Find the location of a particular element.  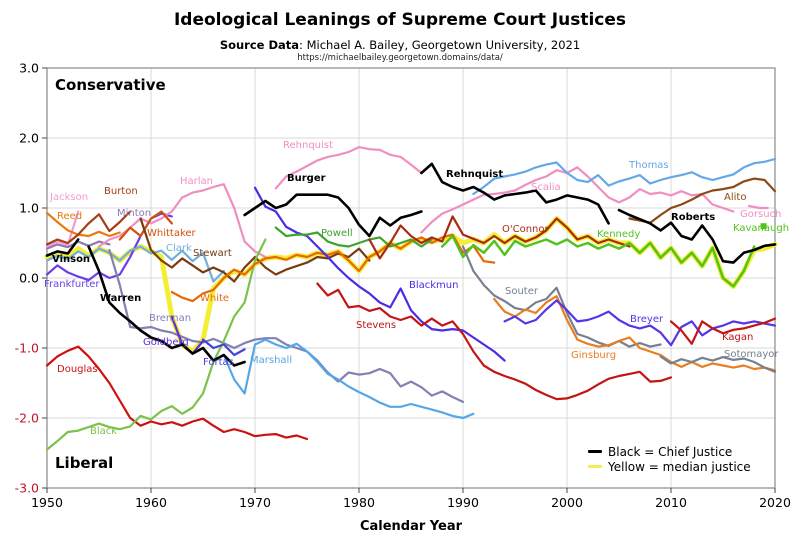

series-whittaker-line is located at coordinates (145, 225).